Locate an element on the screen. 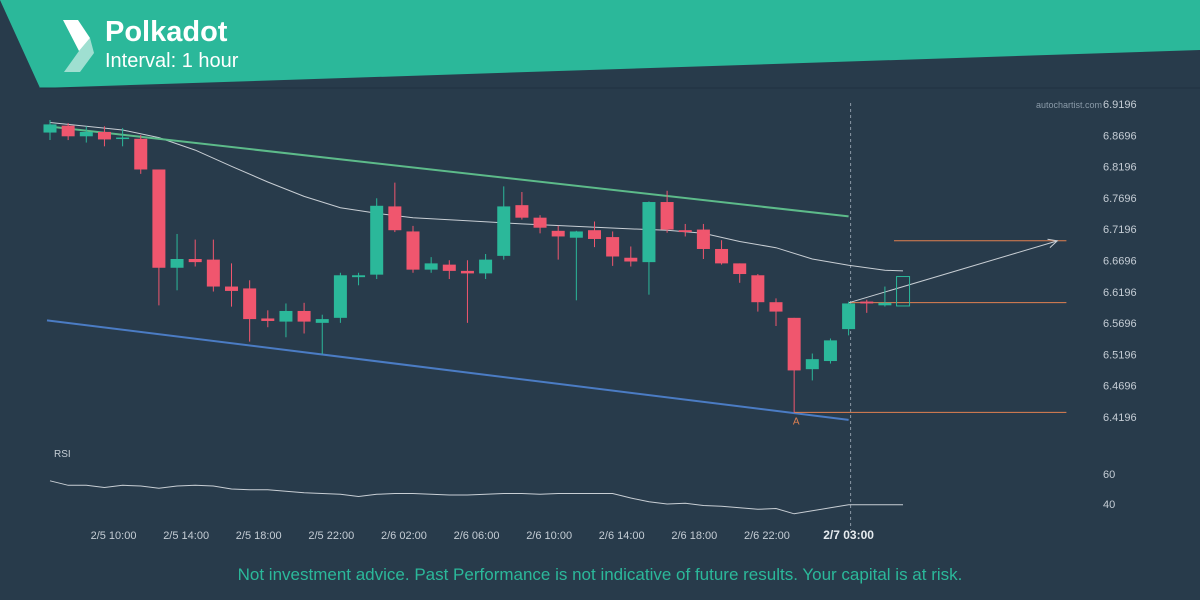 The height and width of the screenshot is (600, 1200). rsi-label: RSI is located at coordinates (62, 454).